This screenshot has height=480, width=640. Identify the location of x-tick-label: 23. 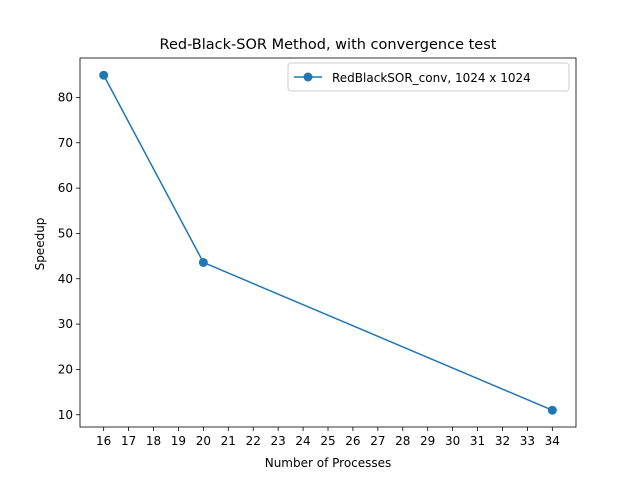
(278, 441).